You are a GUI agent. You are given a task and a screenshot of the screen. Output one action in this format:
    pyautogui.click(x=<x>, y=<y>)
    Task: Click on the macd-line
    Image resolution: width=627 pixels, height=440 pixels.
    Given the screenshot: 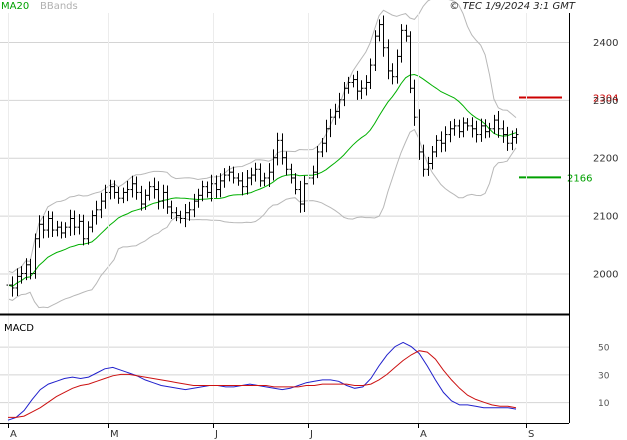 What is the action you would take?
    pyautogui.click(x=262, y=381)
    